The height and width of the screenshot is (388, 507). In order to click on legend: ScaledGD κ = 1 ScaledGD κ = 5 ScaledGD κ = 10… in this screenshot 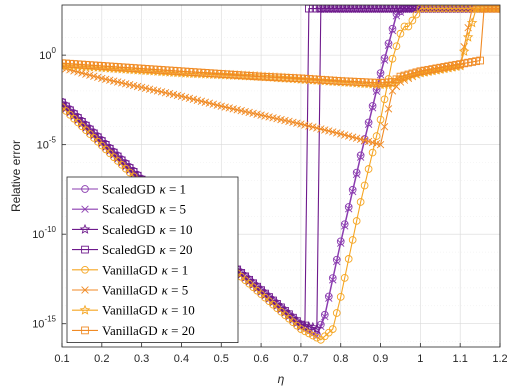, I will do `click(152, 260)`.